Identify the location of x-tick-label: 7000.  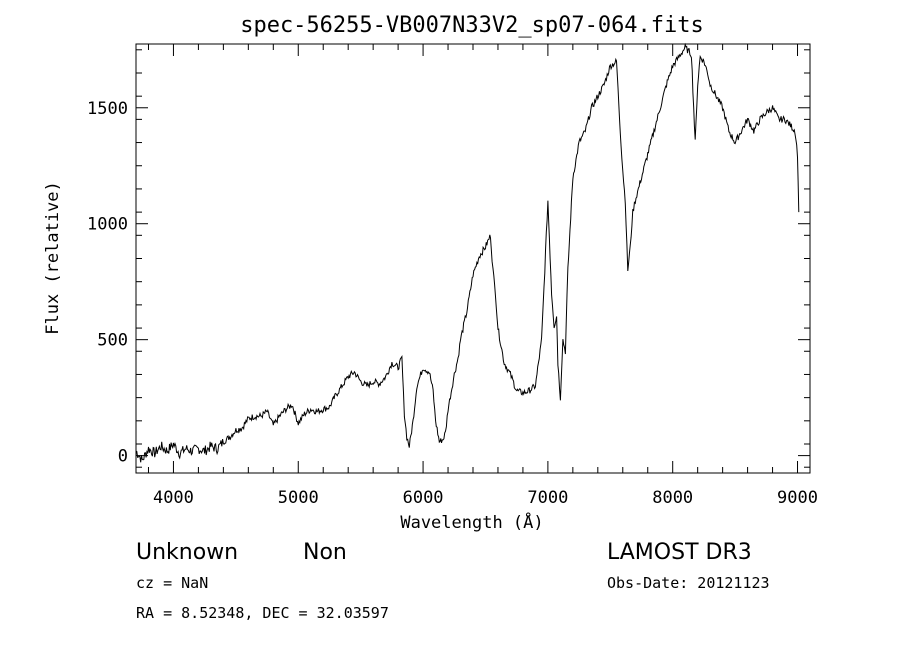
(547, 498).